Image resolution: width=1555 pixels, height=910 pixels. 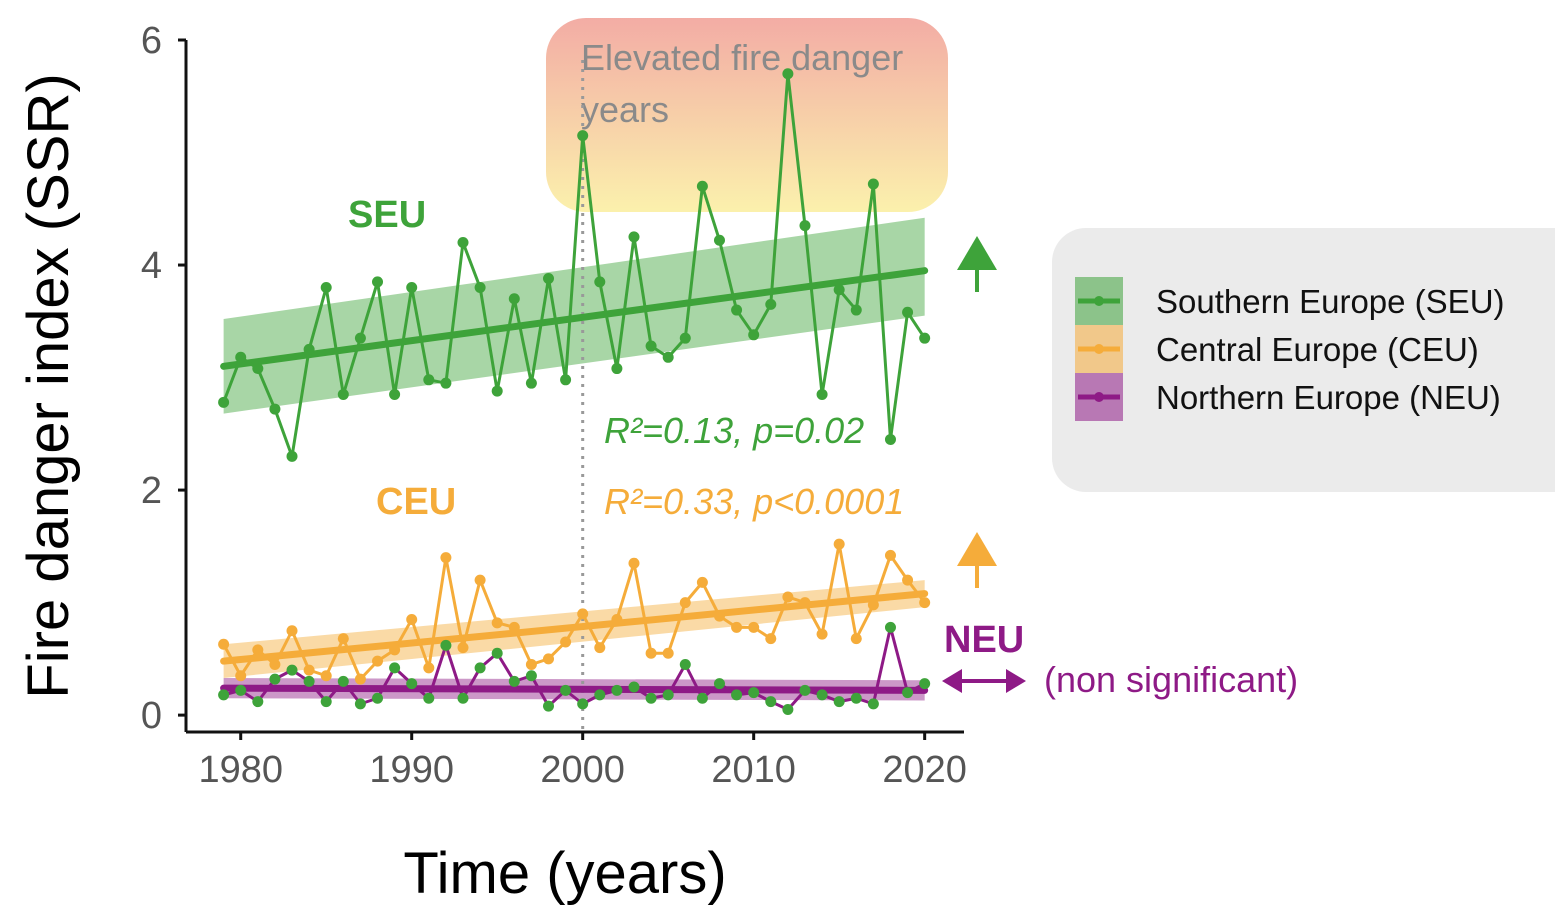 I want to click on y-tick-label: 6, so click(x=151, y=41).